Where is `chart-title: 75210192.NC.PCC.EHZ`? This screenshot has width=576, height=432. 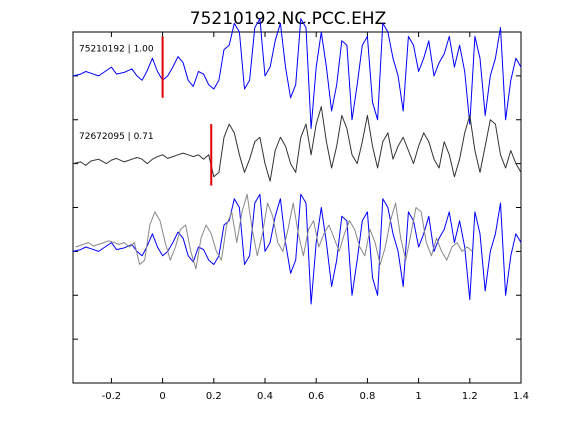
chart-title: 75210192.NC.PCC.EHZ is located at coordinates (288, 19).